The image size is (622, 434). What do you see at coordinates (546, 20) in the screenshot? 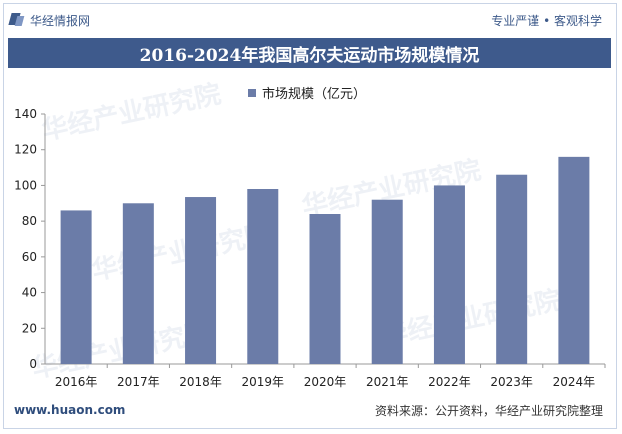
I see `slogan: 专业严谨 • 客观科学` at bounding box center [546, 20].